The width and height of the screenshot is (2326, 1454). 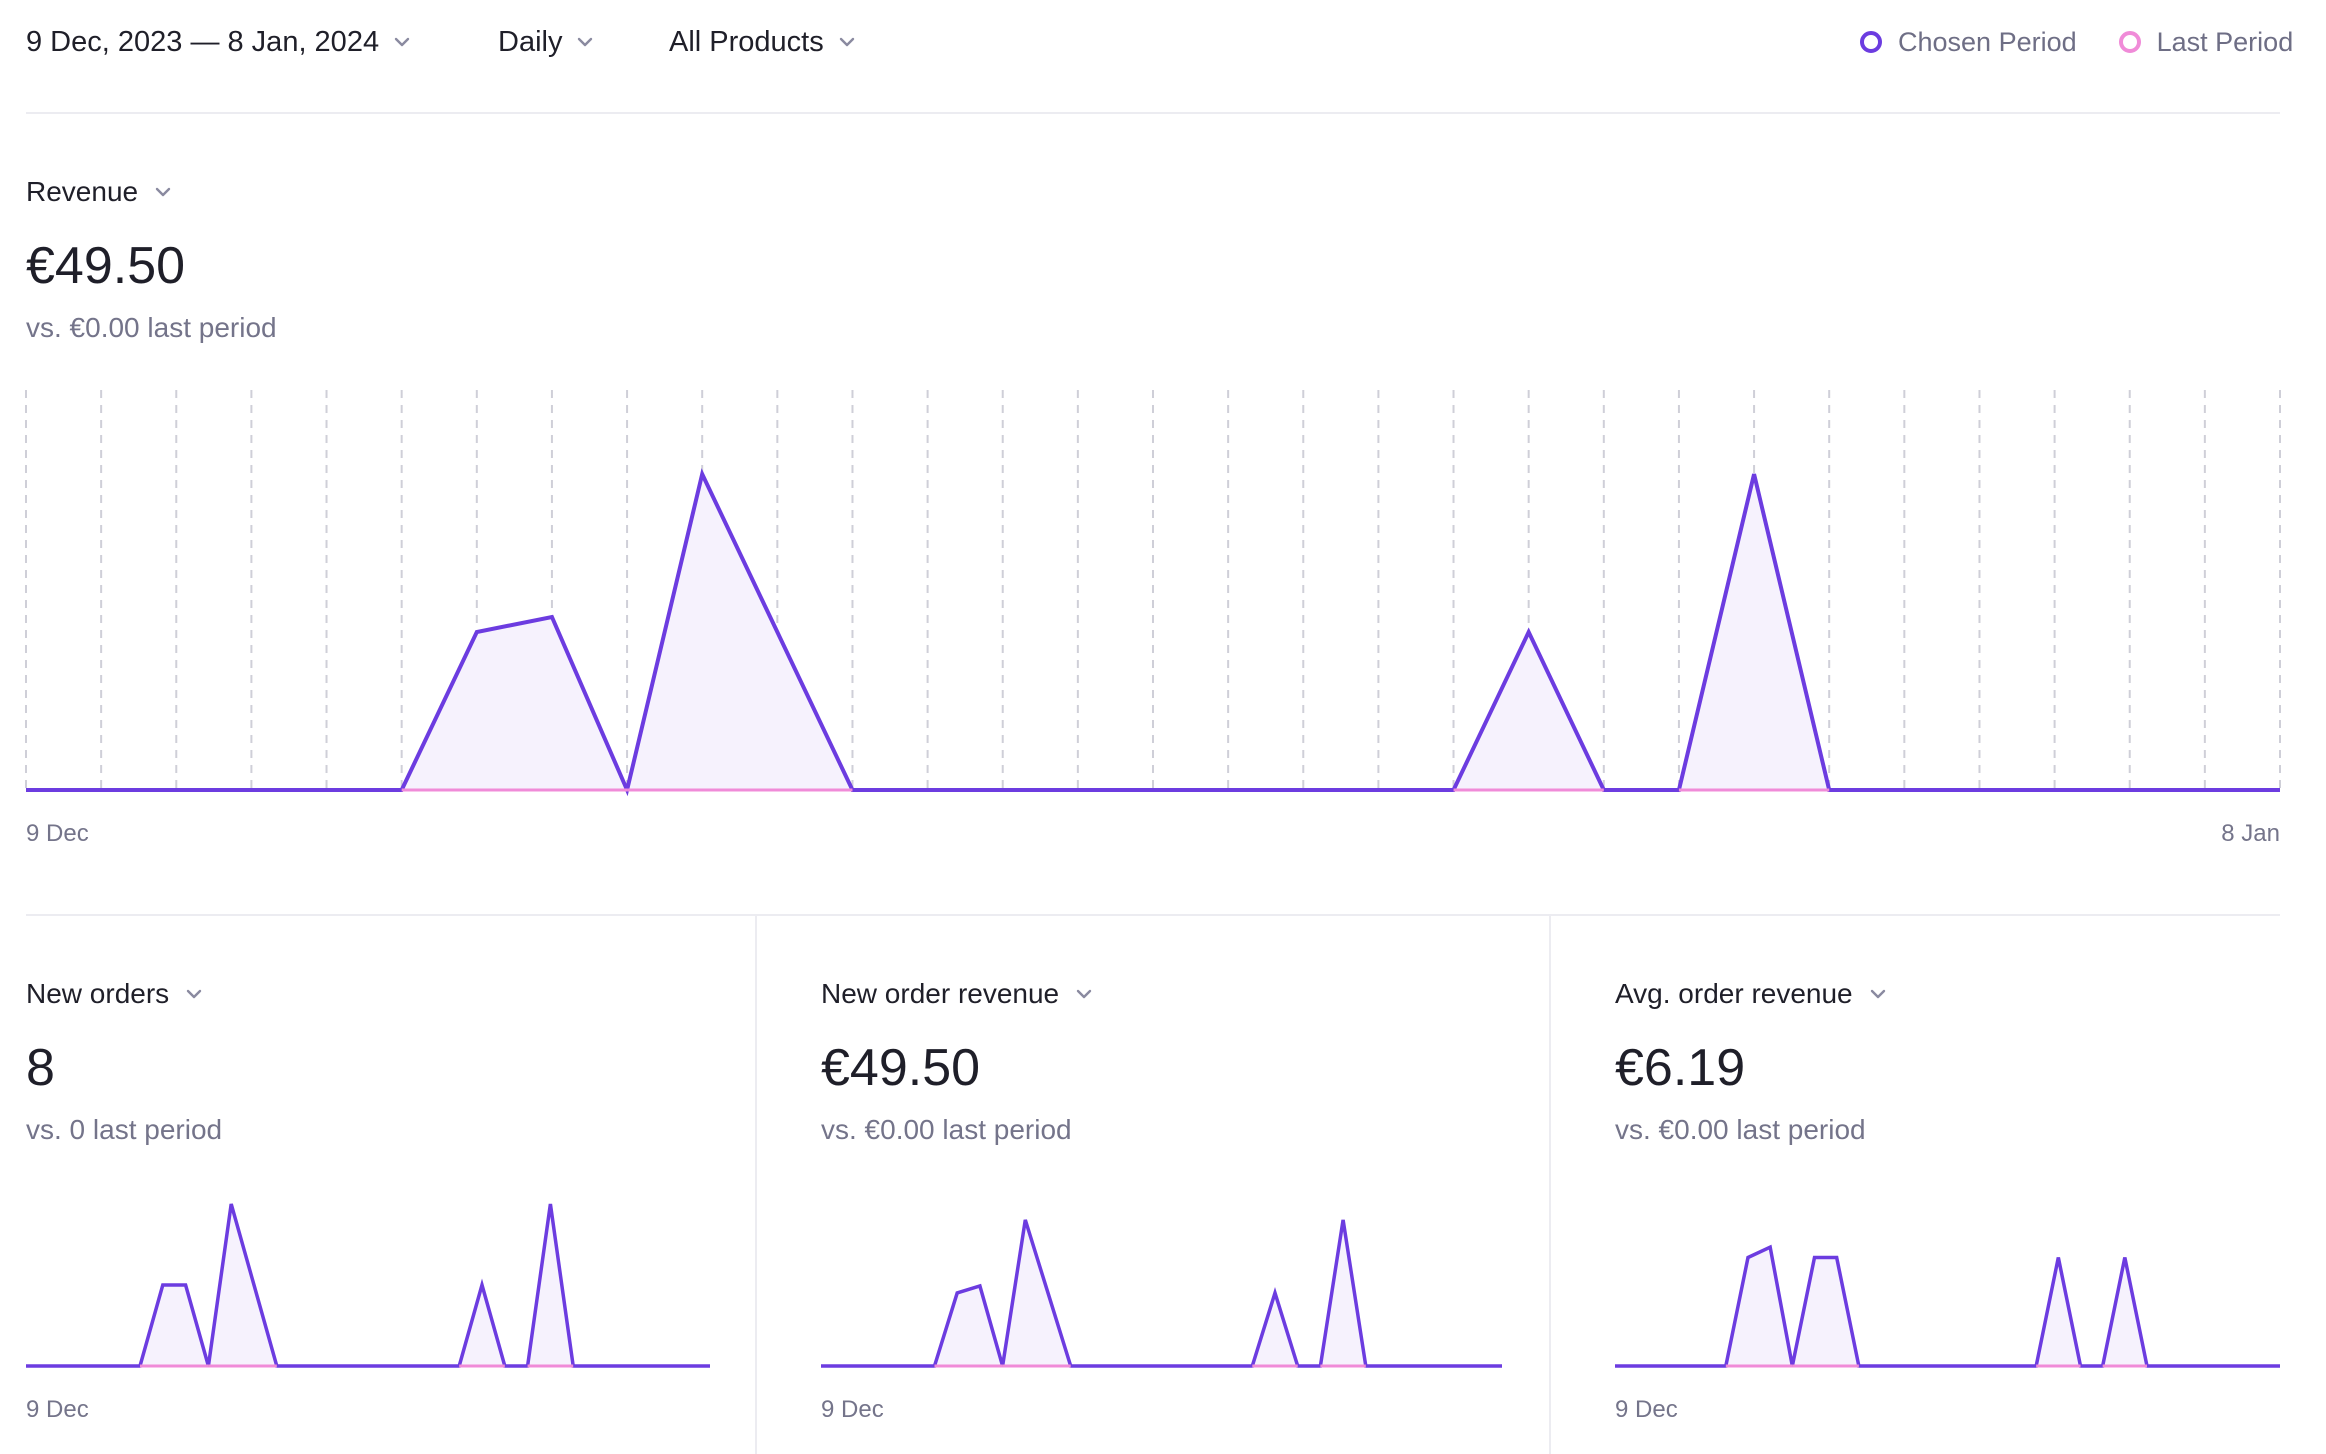 What do you see at coordinates (1734, 993) in the screenshot?
I see `card-title: Avg. order revenue` at bounding box center [1734, 993].